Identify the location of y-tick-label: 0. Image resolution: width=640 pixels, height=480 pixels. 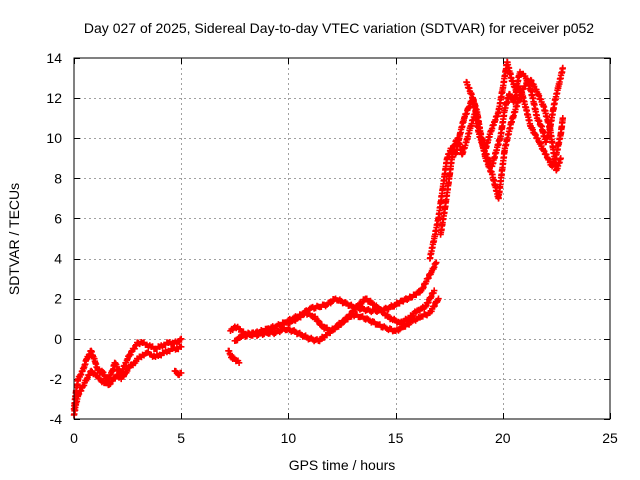
(58, 339).